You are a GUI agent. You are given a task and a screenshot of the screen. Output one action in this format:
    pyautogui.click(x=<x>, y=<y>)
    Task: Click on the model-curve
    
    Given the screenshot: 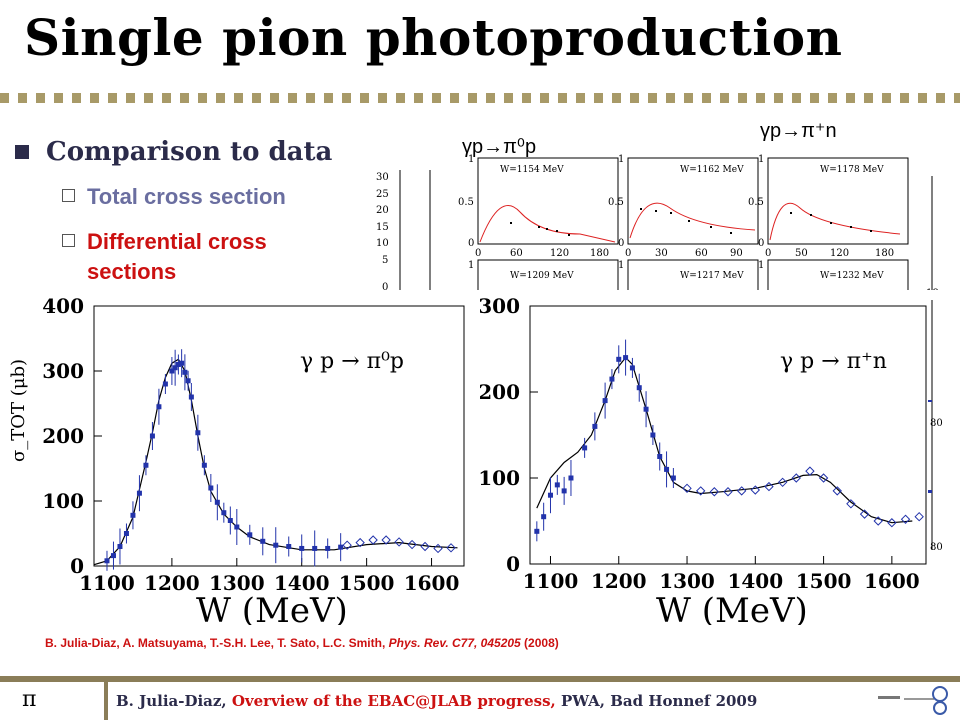 What is the action you would take?
    pyautogui.click(x=724, y=440)
    